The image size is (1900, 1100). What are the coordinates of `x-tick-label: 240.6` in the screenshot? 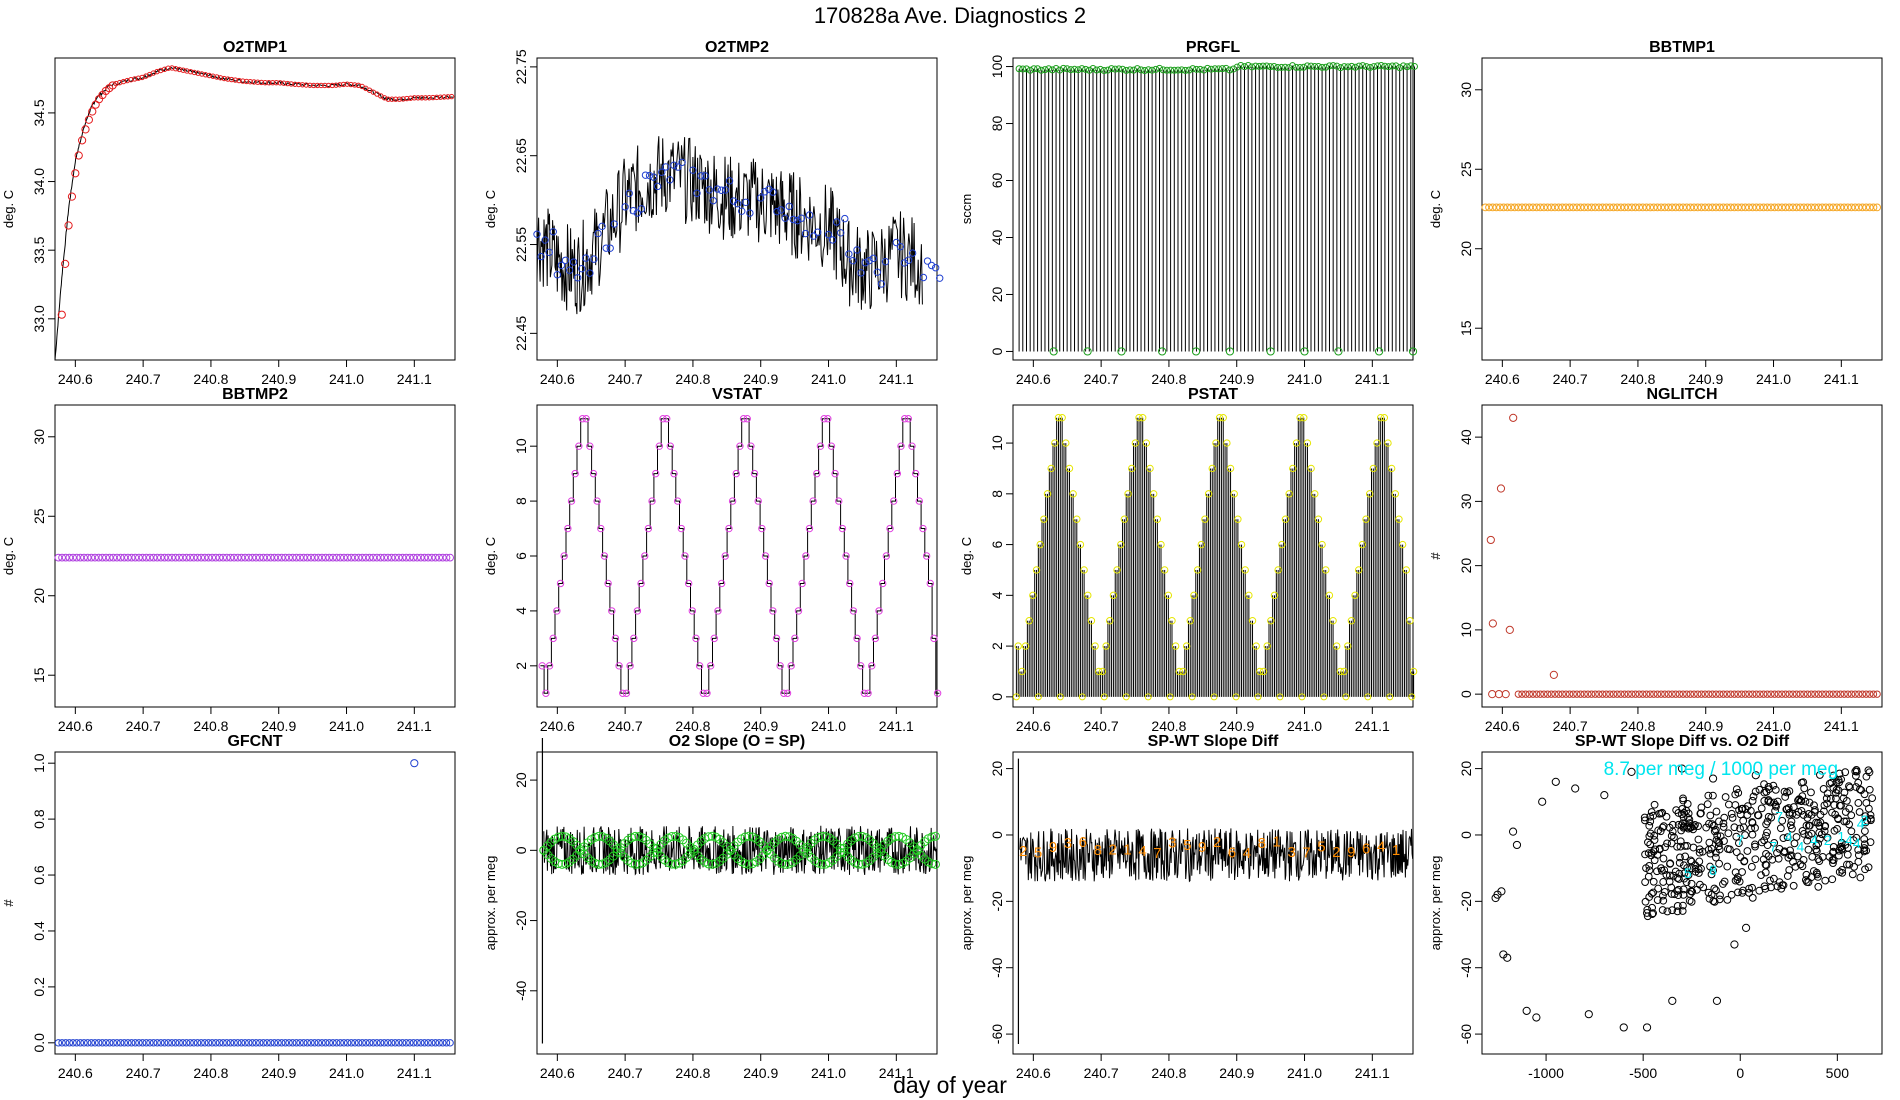 It's located at (557, 1073).